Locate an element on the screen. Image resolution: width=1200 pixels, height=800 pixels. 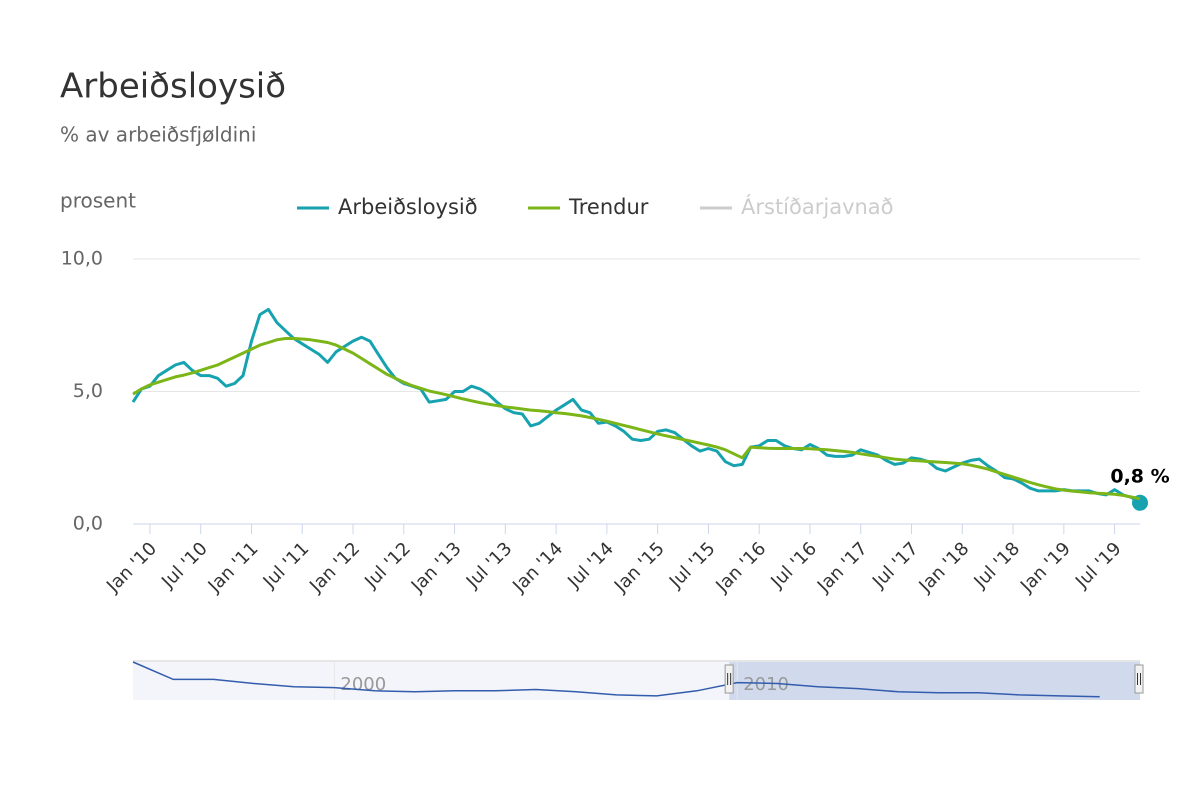
x-tick-label: Jan '16 is located at coordinates (740, 567).